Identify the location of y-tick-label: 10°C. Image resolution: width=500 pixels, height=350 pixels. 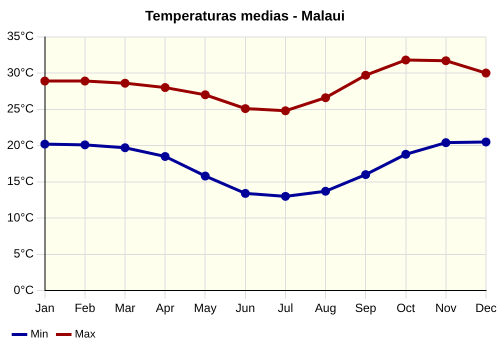
(20, 217).